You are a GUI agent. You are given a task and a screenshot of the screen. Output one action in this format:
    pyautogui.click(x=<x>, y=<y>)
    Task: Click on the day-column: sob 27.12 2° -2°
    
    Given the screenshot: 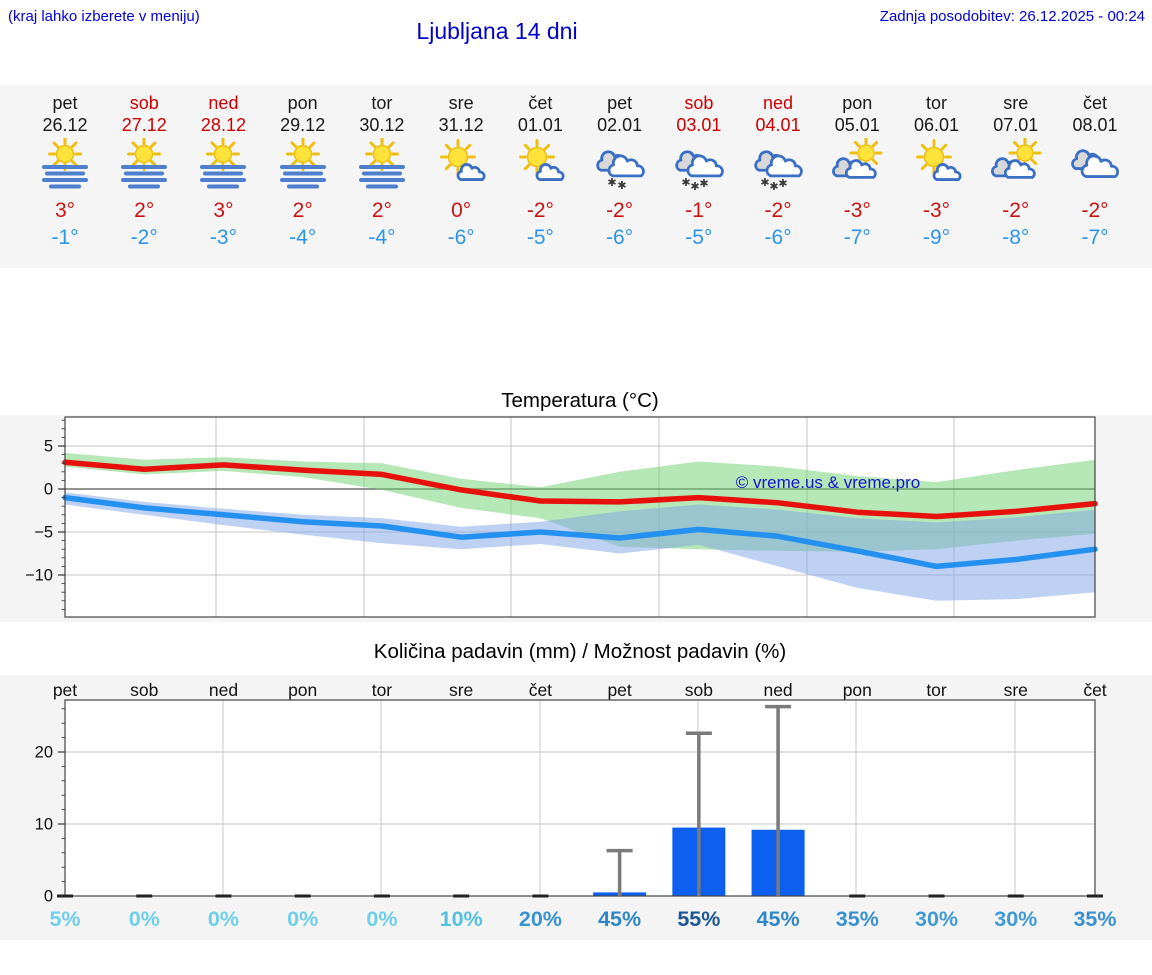 What is the action you would take?
    pyautogui.click(x=144, y=168)
    